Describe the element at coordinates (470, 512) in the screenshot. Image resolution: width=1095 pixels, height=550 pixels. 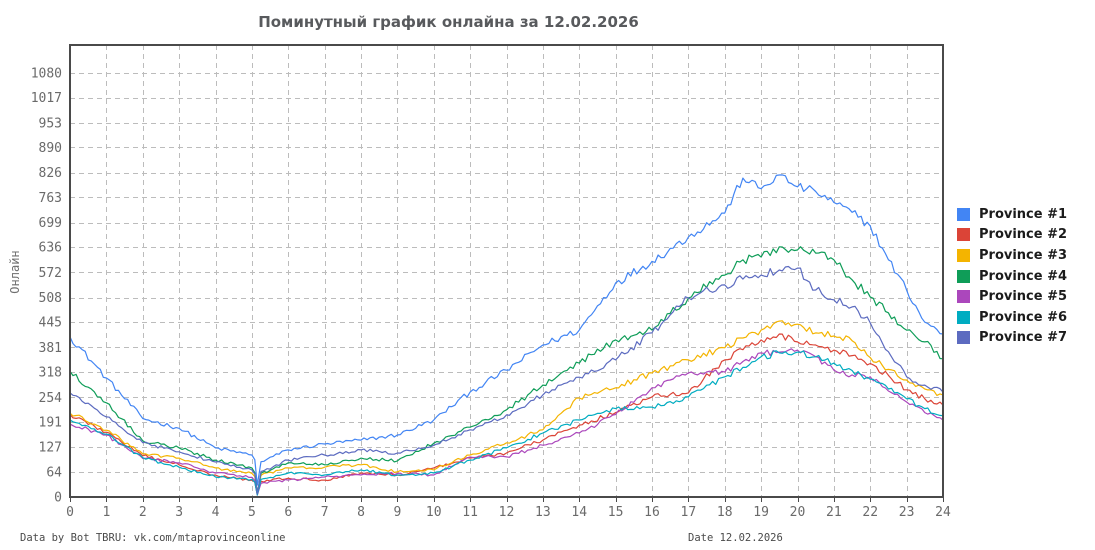
I see `svg-text: 11` at that location.